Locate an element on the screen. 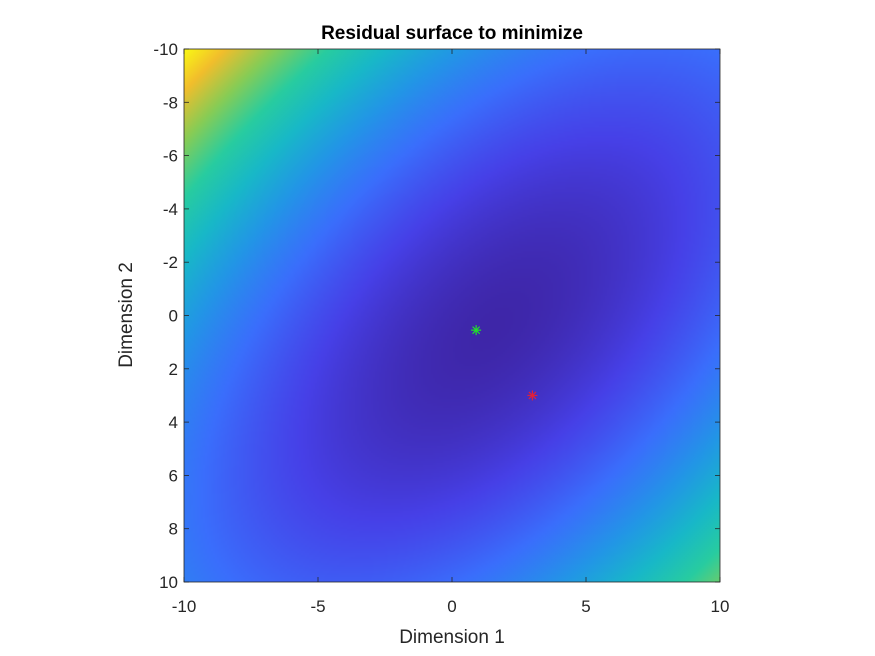  y-axis-label: Dimension 2 is located at coordinates (126, 315).